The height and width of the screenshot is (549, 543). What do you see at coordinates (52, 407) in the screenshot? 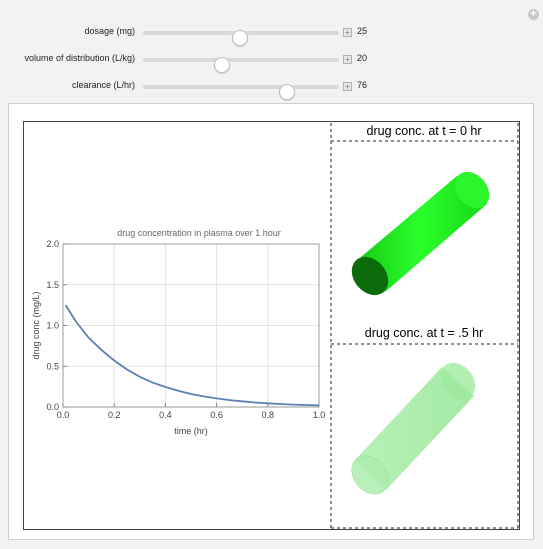
I see `y-tick-label: 0.0` at bounding box center [52, 407].